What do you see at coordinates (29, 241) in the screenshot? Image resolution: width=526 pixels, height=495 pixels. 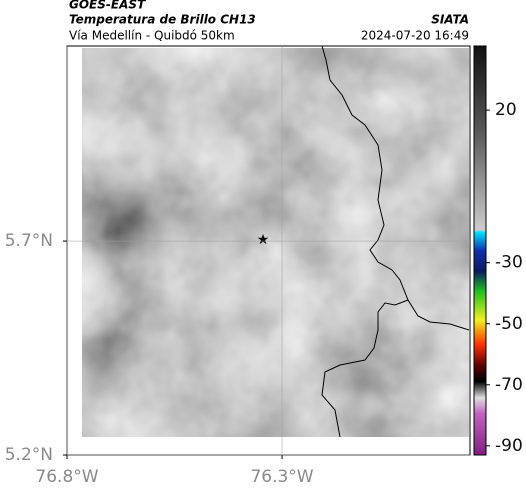 I see `y-tick-label: 5.7°N` at bounding box center [29, 241].